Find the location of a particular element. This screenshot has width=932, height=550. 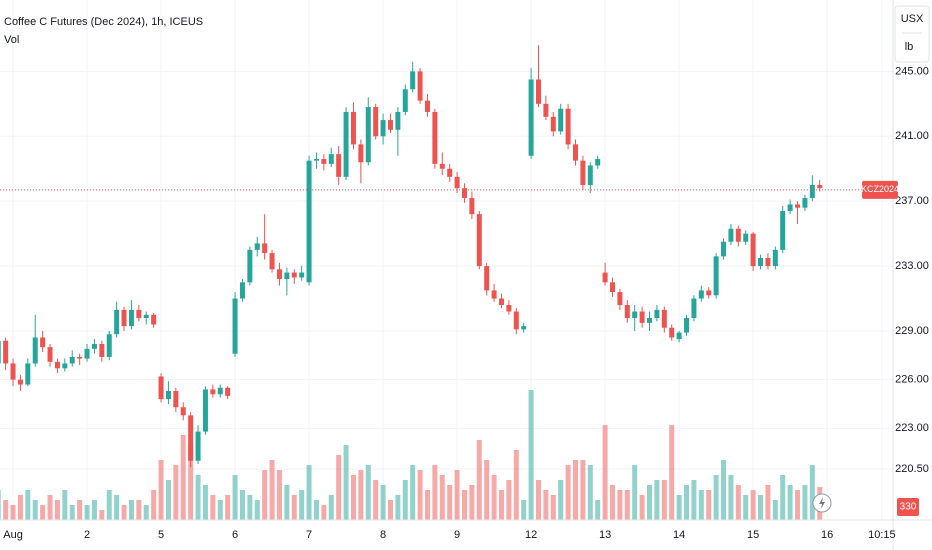

volume-legend: Vol is located at coordinates (11, 40).